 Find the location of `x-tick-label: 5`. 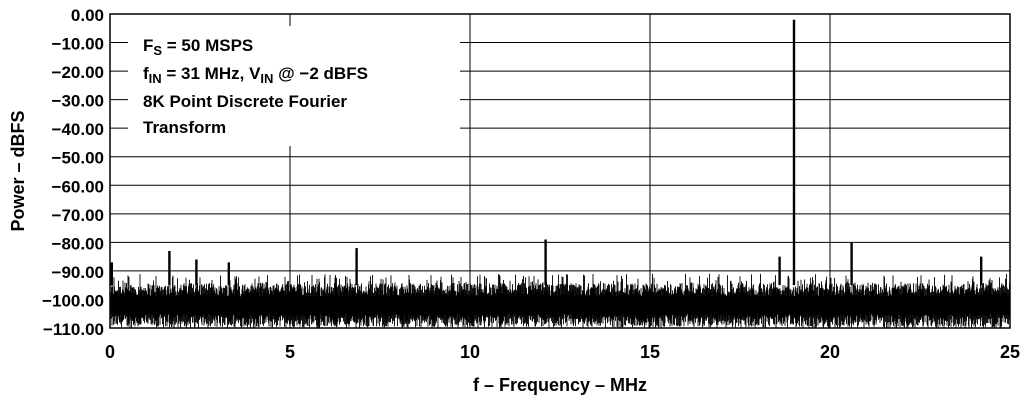

x-tick-label: 5 is located at coordinates (290, 352).